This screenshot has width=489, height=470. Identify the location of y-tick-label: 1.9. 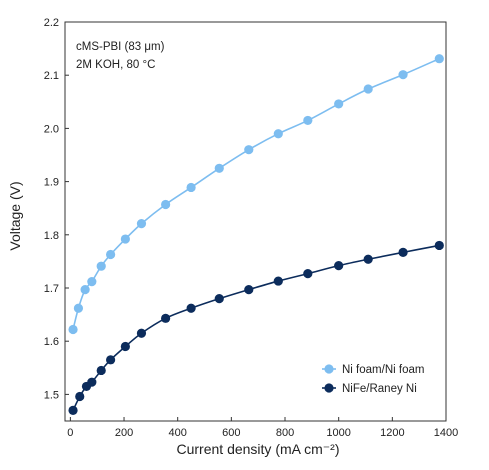
(51, 183).